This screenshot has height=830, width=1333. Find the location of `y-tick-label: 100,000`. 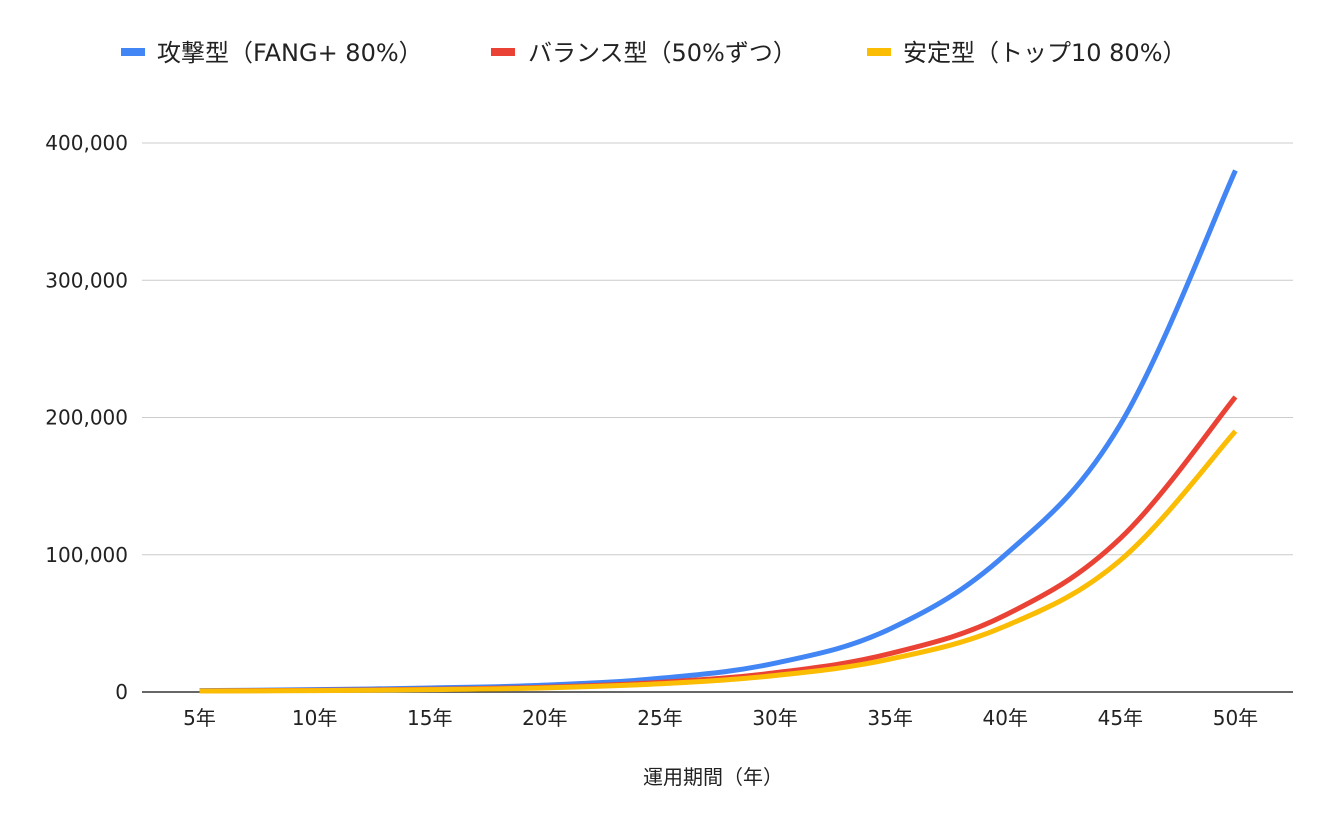

y-tick-label: 100,000 is located at coordinates (86, 555).